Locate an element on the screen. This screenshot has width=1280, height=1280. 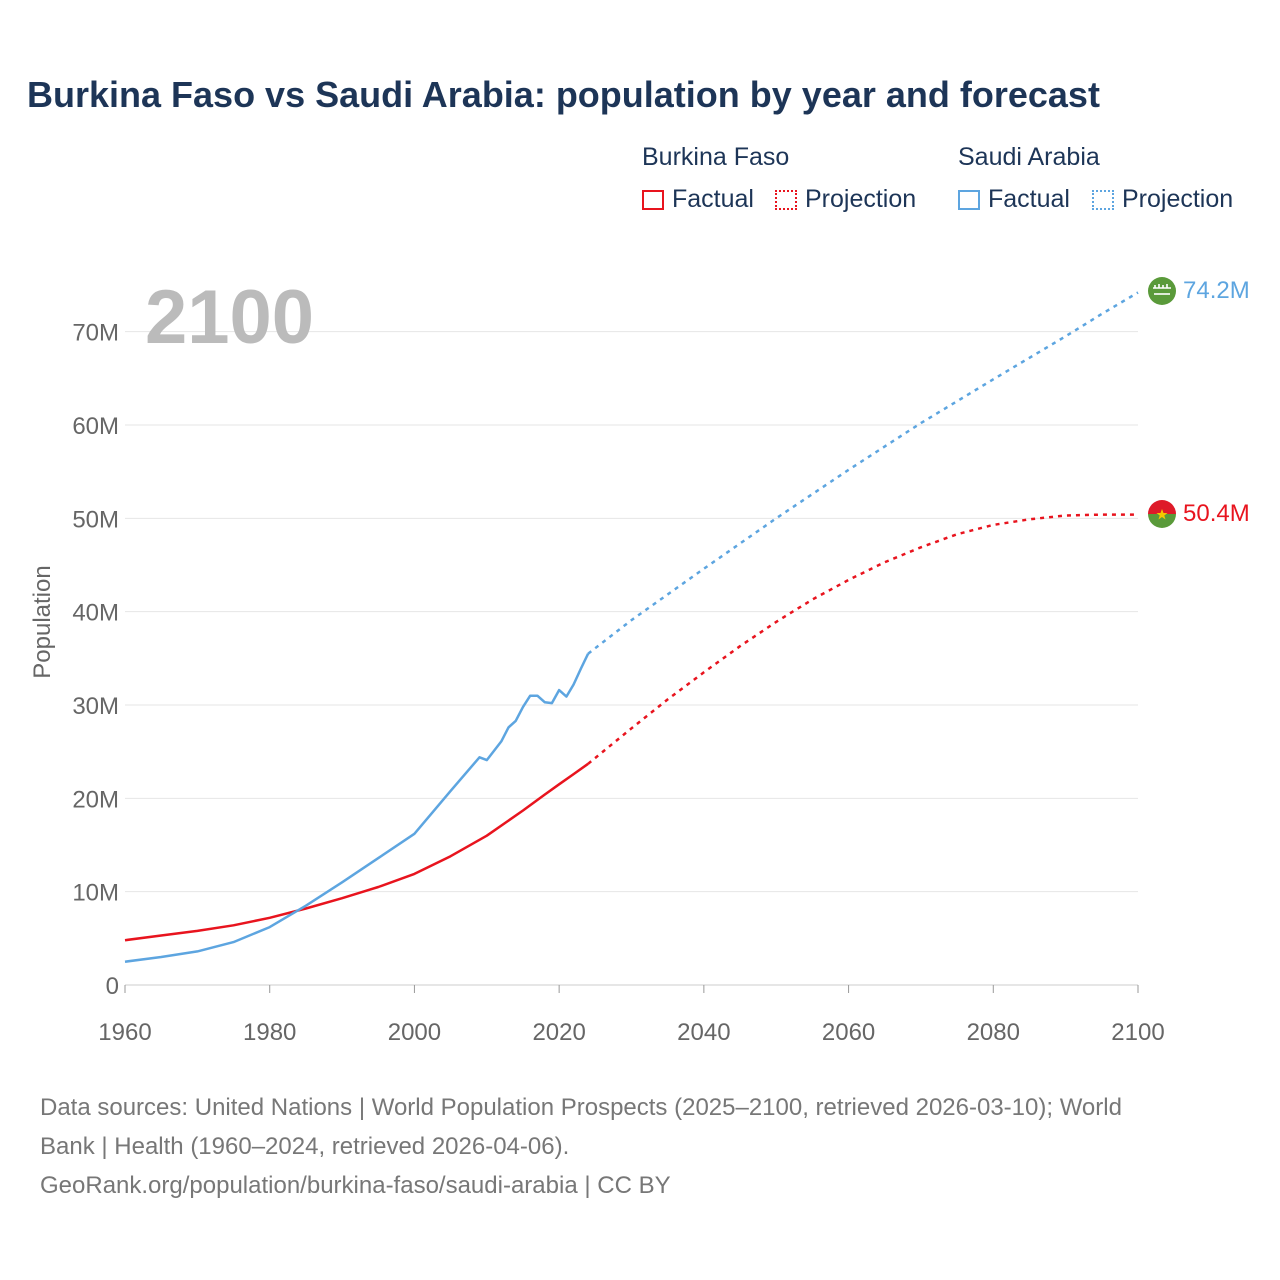
series-line-factual-burkina-faso is located at coordinates (356, 852).